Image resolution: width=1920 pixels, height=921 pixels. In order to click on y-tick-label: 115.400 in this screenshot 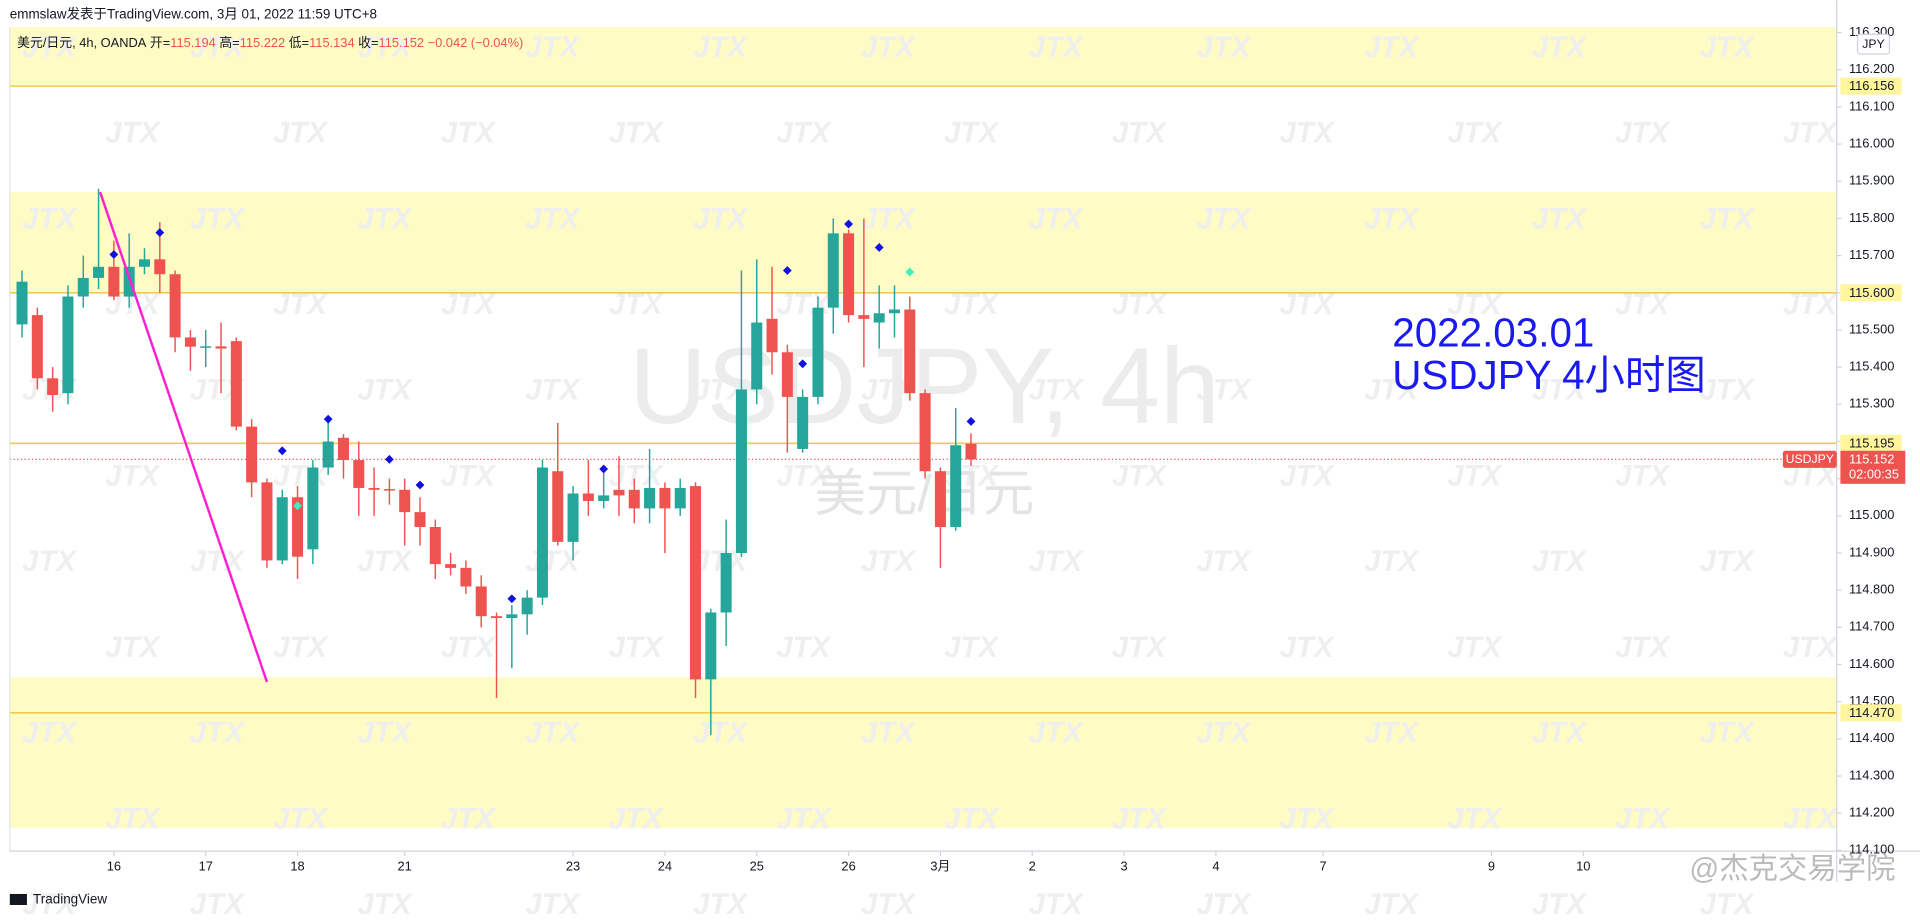, I will do `click(1871, 366)`.